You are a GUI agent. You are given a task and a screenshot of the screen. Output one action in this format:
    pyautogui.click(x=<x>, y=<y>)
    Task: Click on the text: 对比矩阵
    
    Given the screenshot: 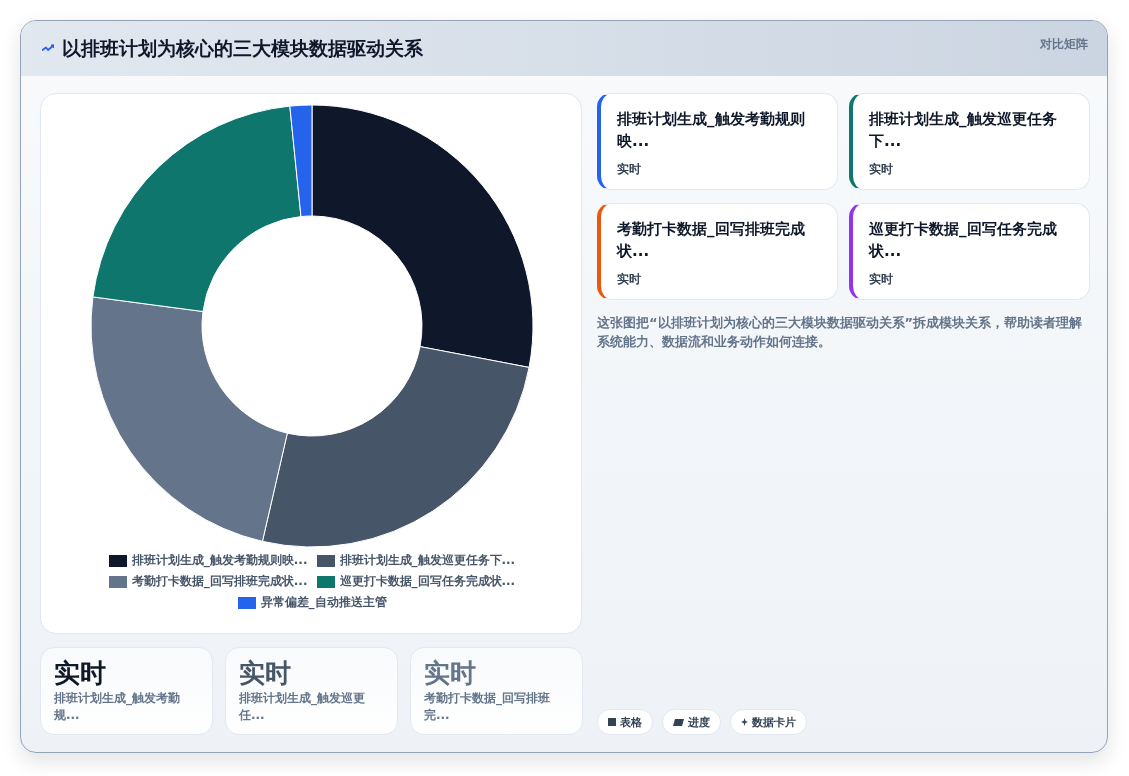 What is the action you would take?
    pyautogui.click(x=1064, y=44)
    